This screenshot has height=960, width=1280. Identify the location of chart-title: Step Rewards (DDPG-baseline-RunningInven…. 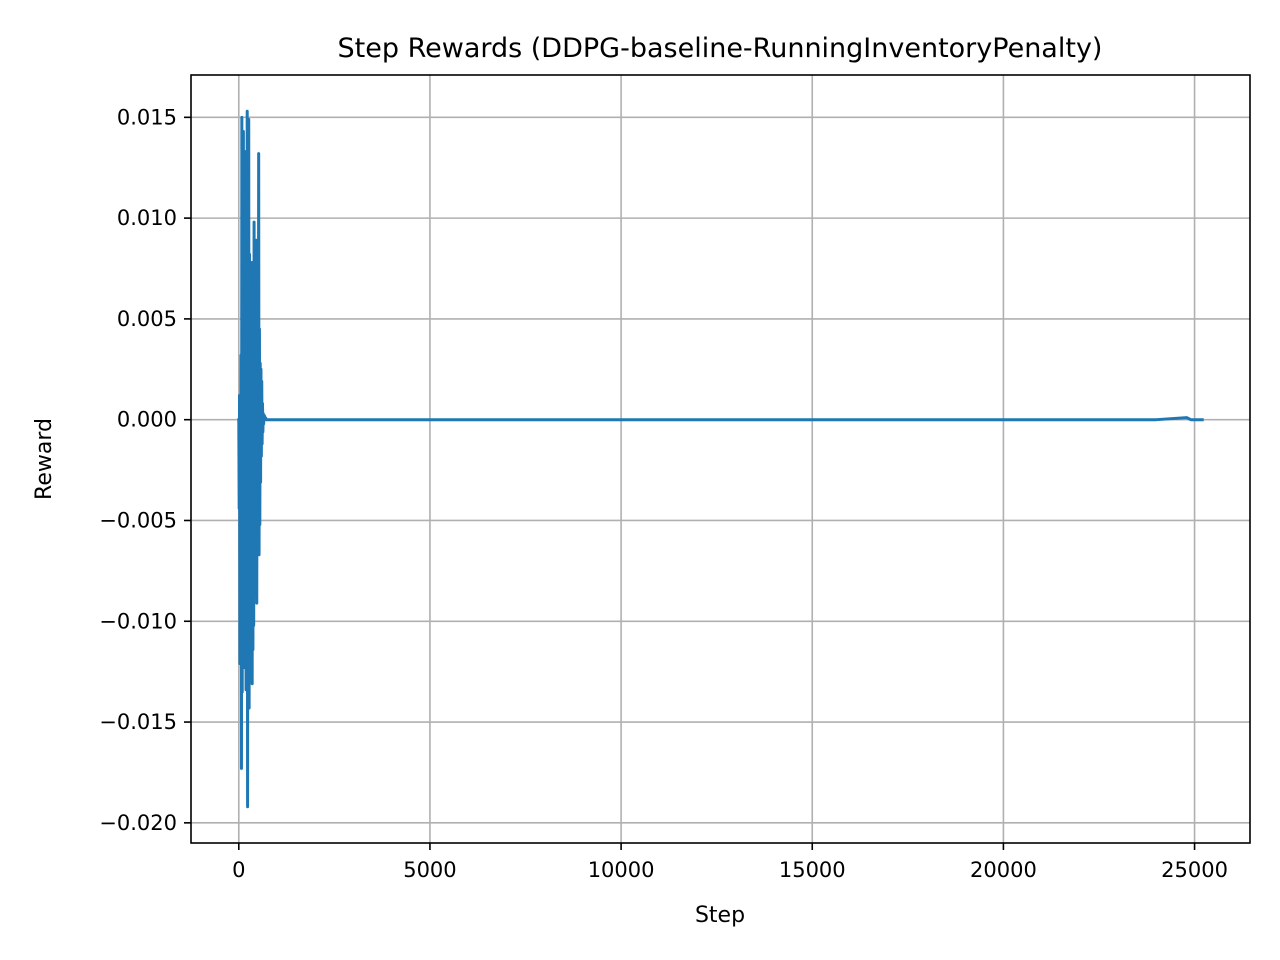
(720, 48).